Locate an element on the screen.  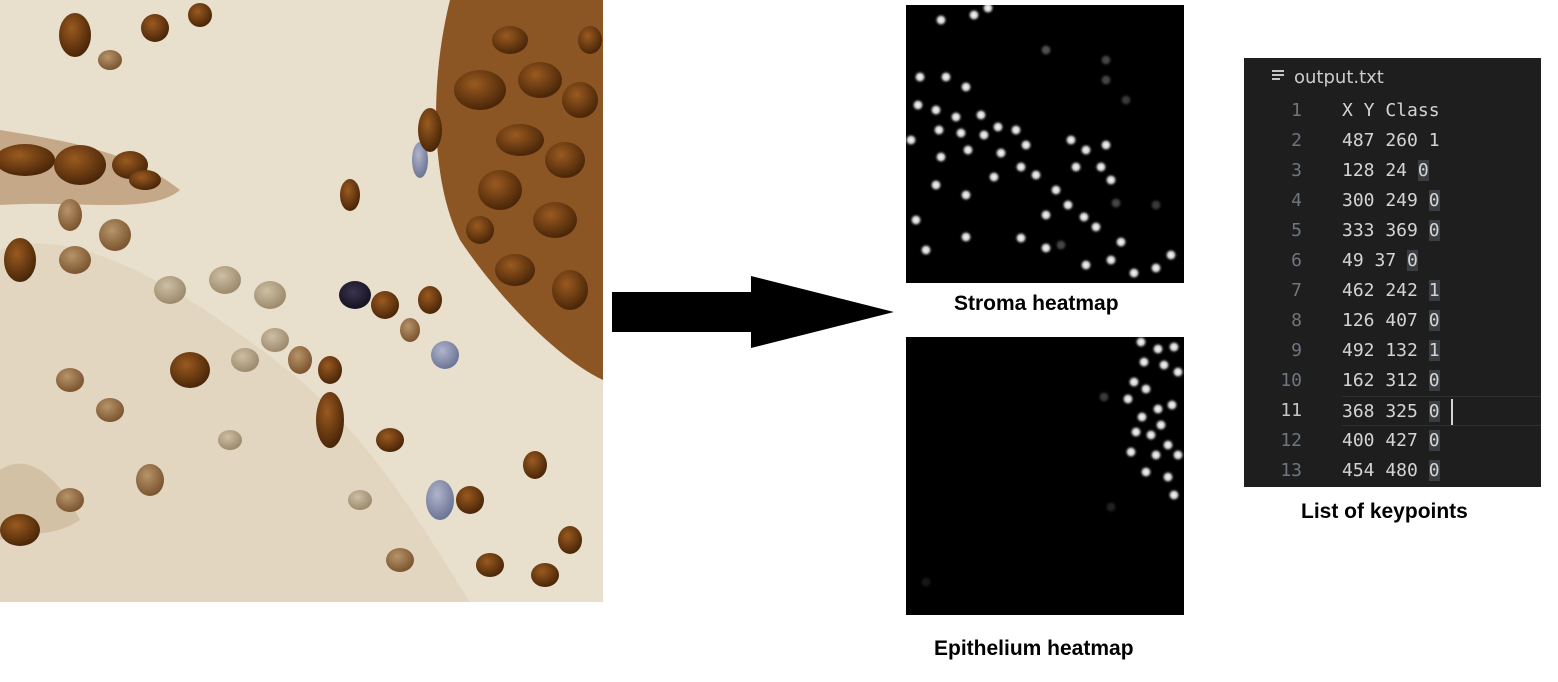
line-text: X Y Class is located at coordinates (1441, 111).